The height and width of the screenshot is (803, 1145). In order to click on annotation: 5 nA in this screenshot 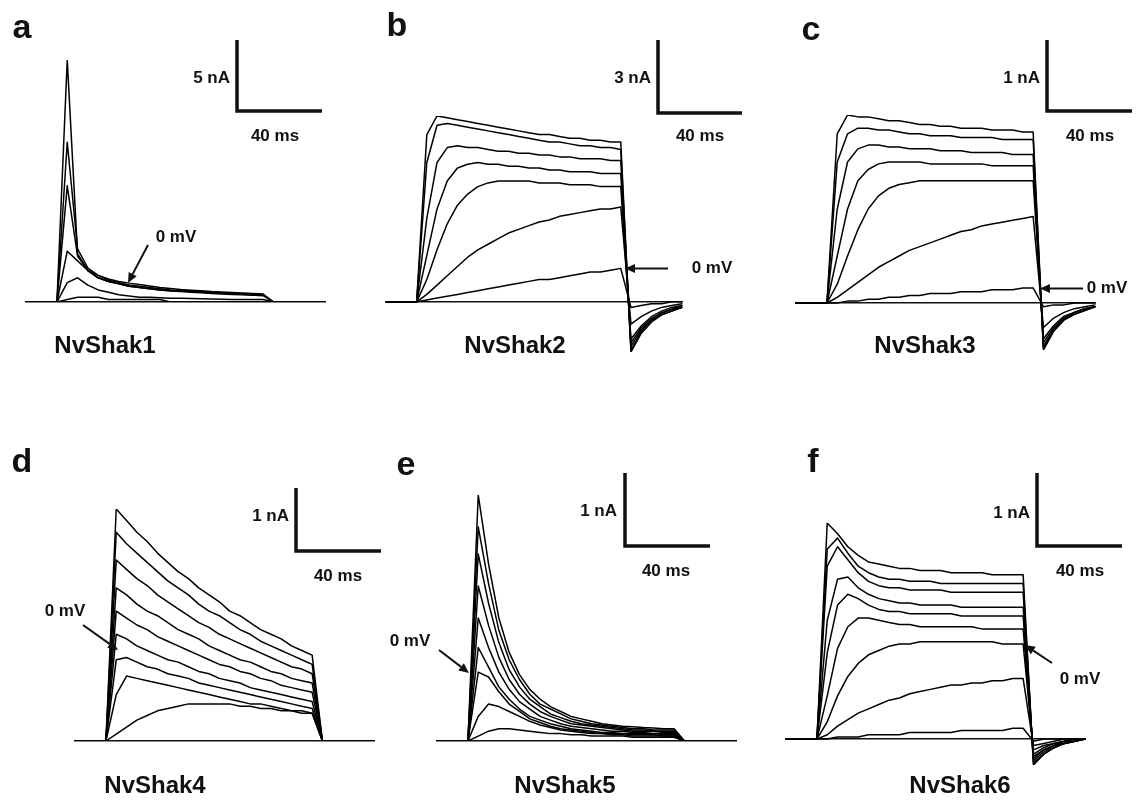, I will do `click(211, 77)`.